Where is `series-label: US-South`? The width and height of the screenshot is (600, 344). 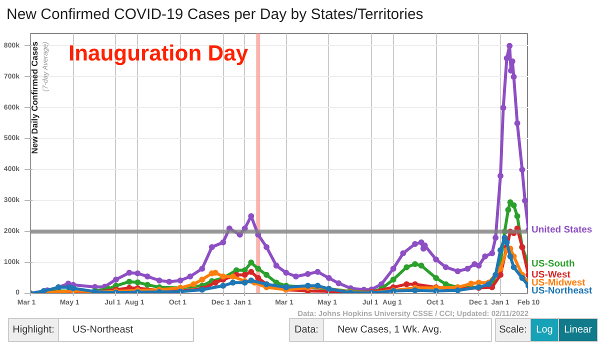
series-label: US-South is located at coordinates (553, 264).